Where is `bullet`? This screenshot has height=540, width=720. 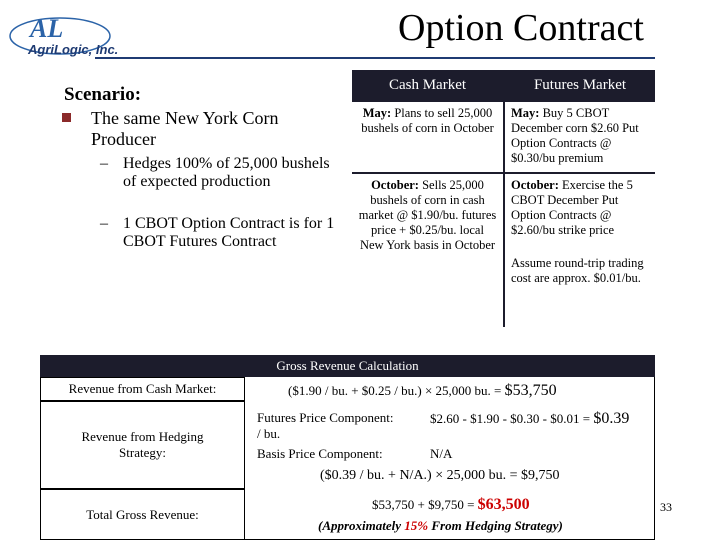
bullet is located at coordinates (66, 117).